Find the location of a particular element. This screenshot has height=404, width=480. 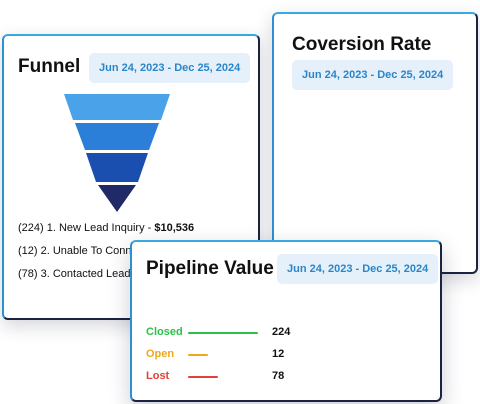

legend-line-lost is located at coordinates (203, 377).